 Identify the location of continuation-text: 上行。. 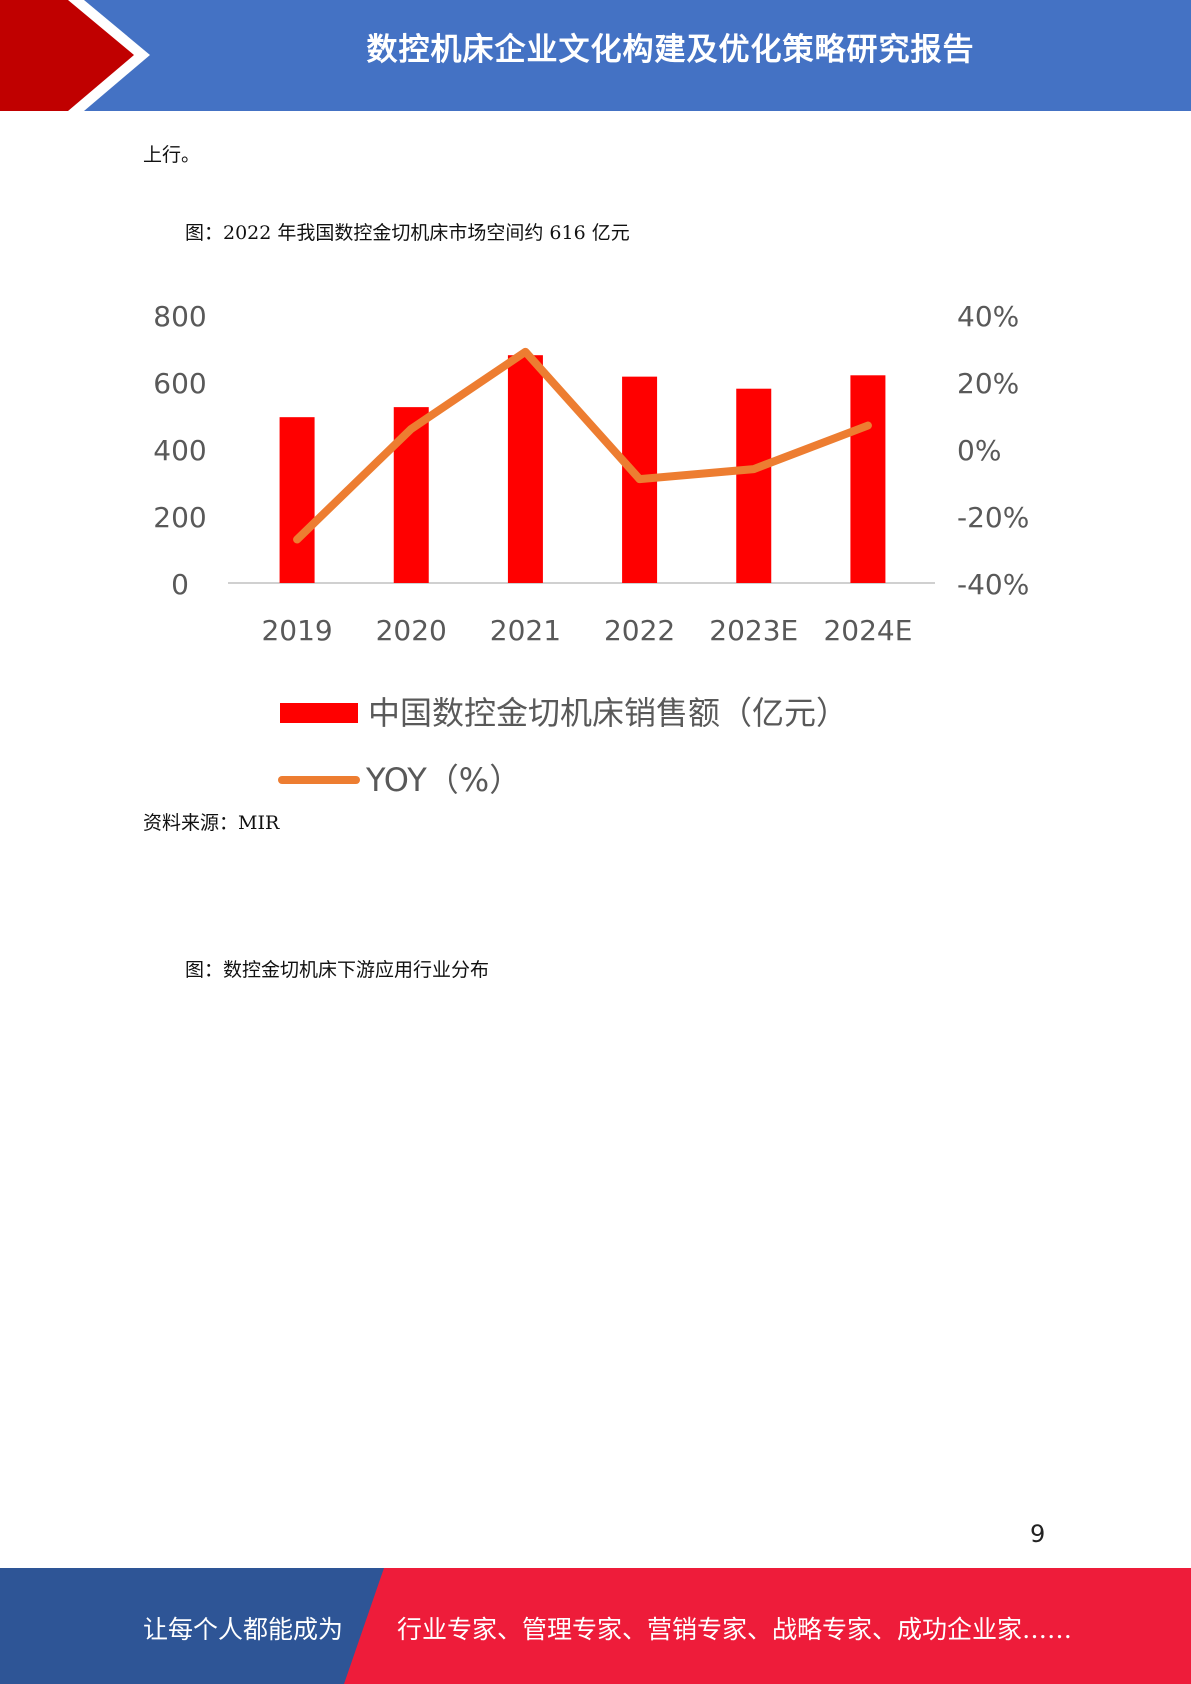
(172, 155).